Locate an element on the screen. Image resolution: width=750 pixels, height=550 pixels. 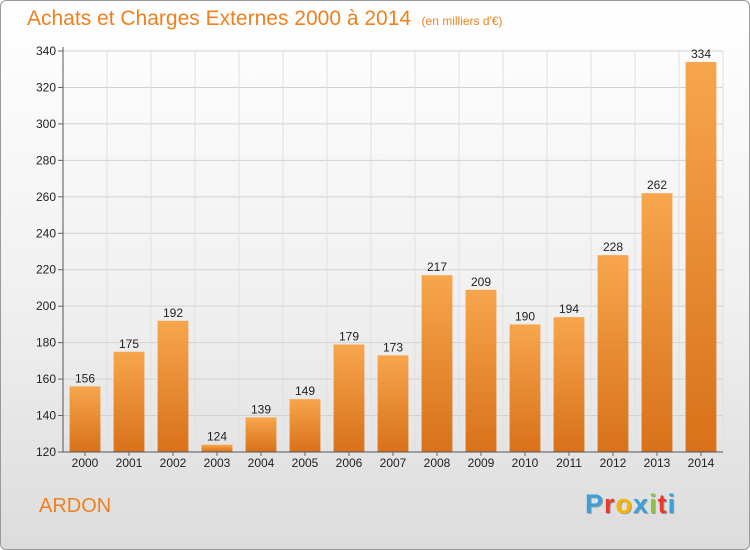
title-text: Achats et Charges Externes 2000 à 2014 is located at coordinates (219, 18).